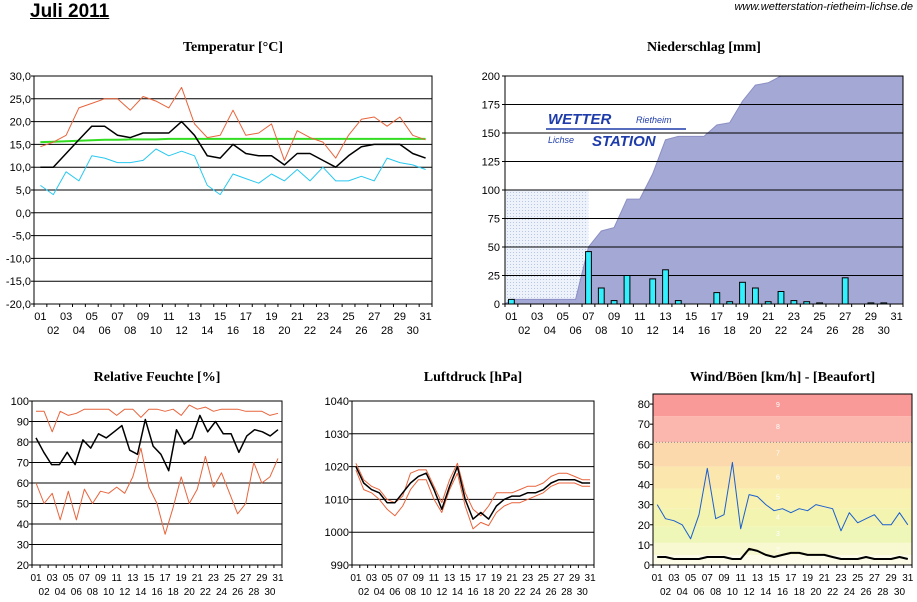 Image resolution: width=917 pixels, height=602 pixels. I want to click on pressure-xtick-label: 17, so click(481, 578).